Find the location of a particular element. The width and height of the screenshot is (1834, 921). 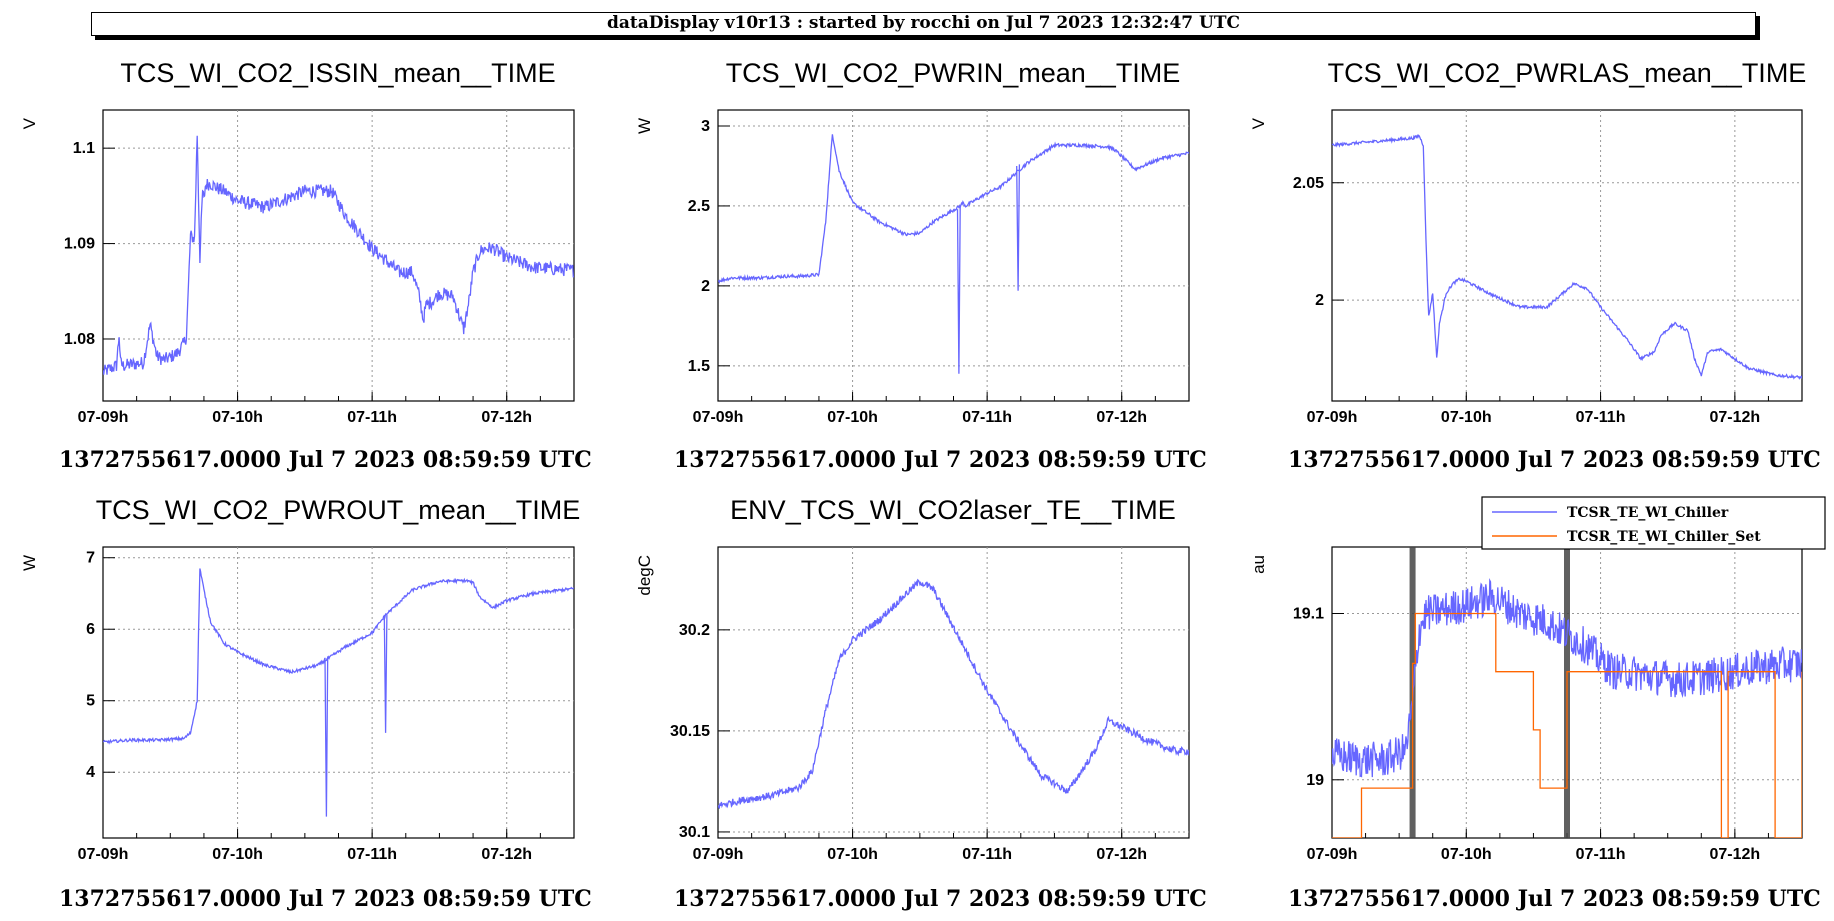

y-tick-label: 2.05 is located at coordinates (1308, 183).